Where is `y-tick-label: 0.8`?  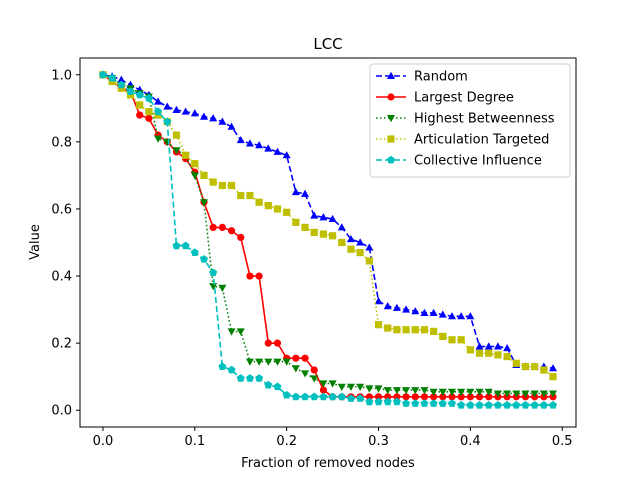
y-tick-label: 0.8 is located at coordinates (61, 142).